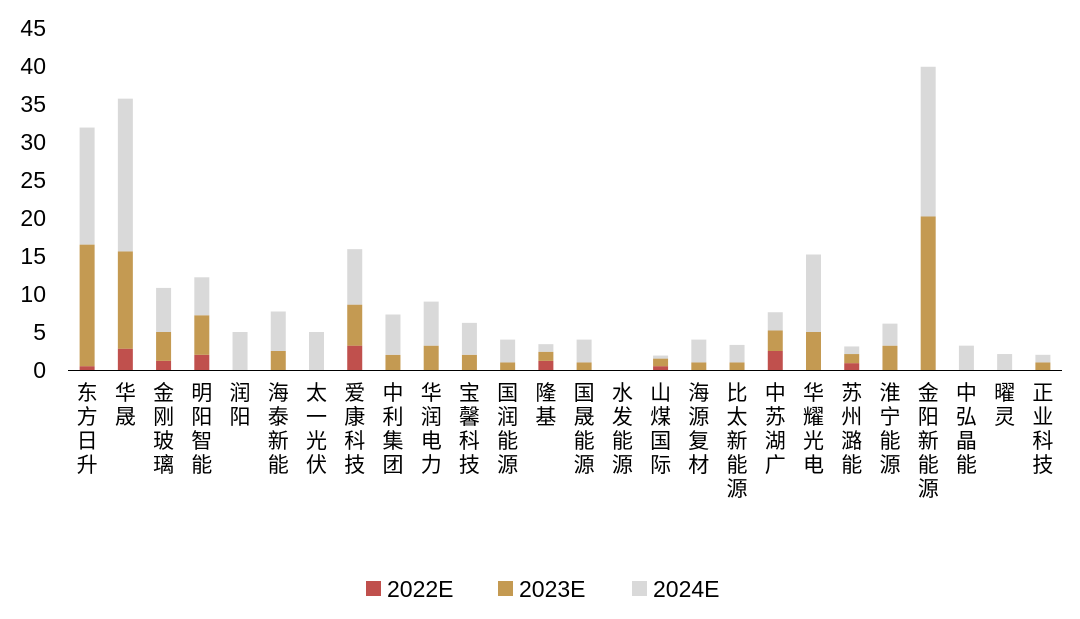 This screenshot has height=619, width=1080. I want to click on legend-swatch-2023e, so click(505, 588).